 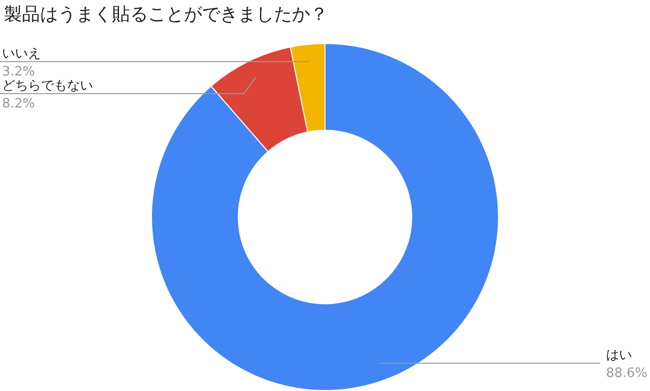 What do you see at coordinates (47, 86) in the screenshot?
I see `slice-label: どちらでもない` at bounding box center [47, 86].